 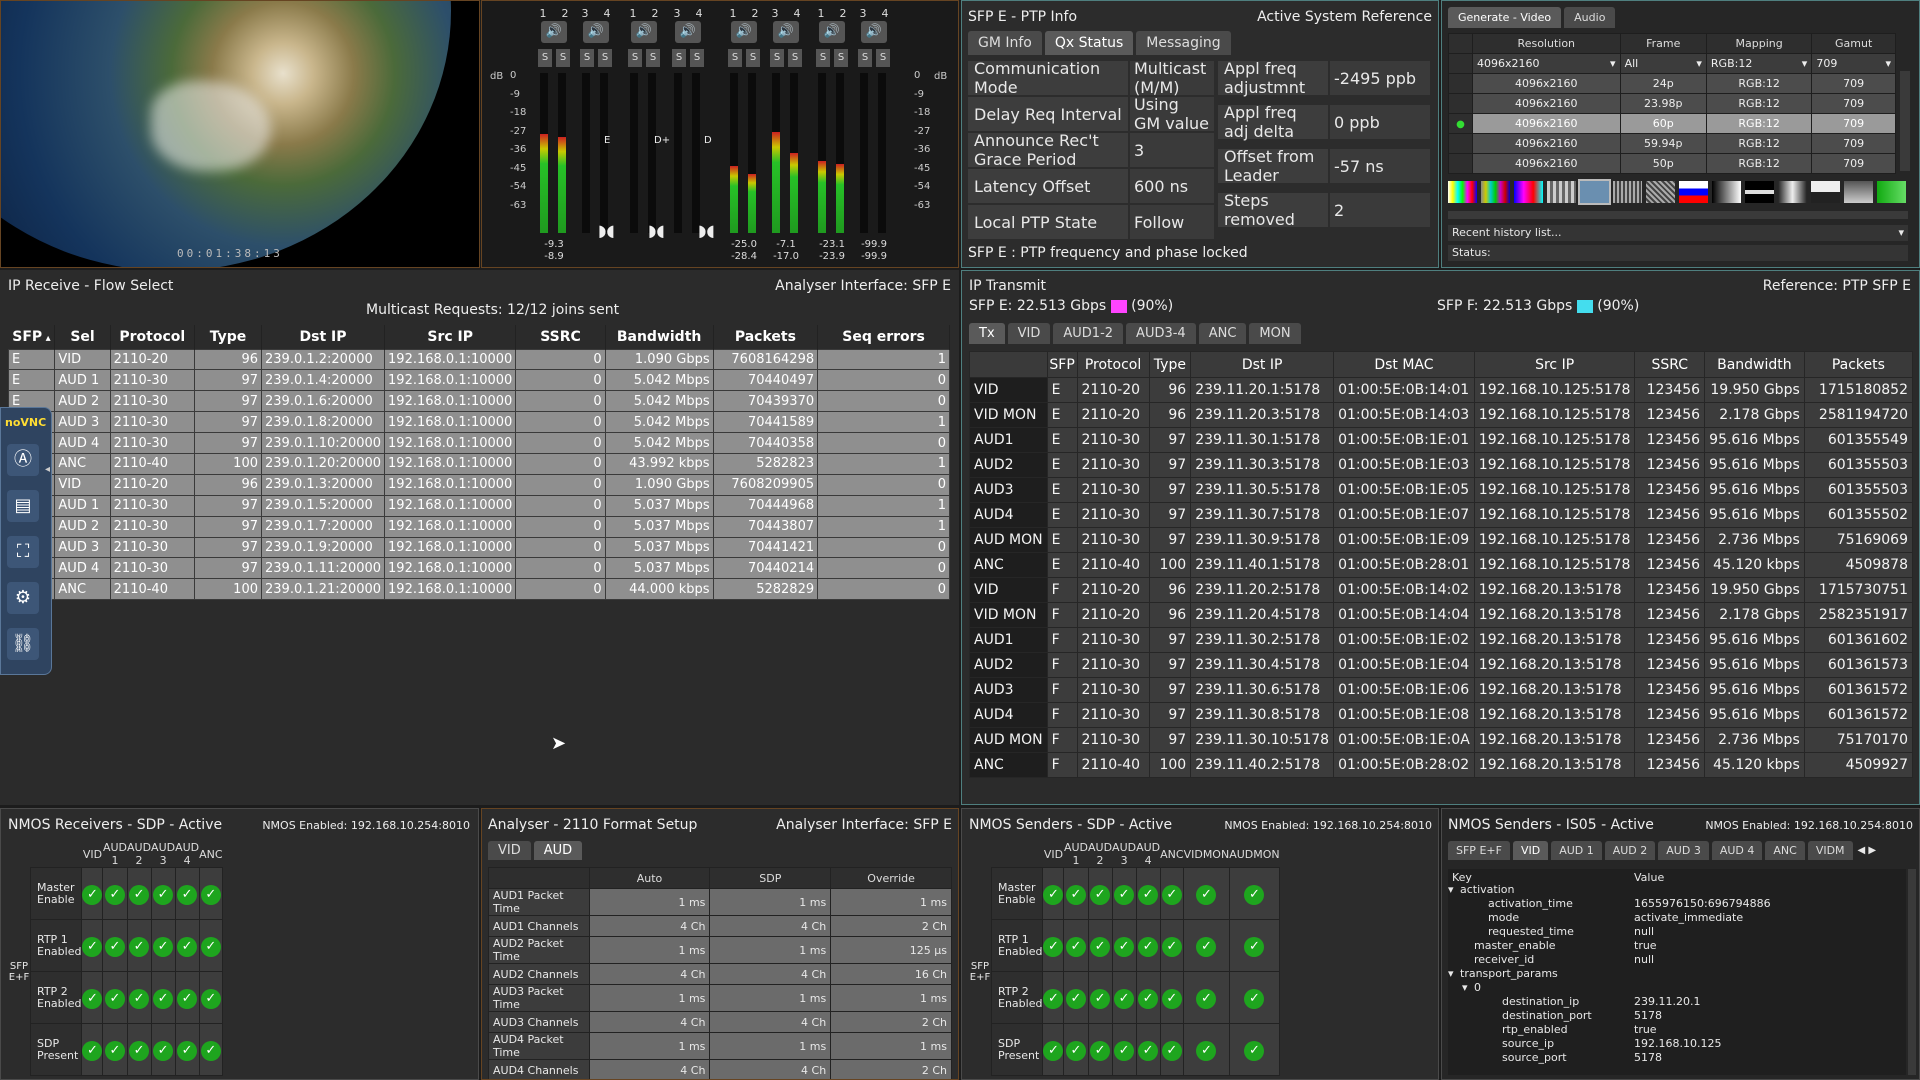 I want to click on gen-filter-select: All ▾, so click(x=1663, y=63).